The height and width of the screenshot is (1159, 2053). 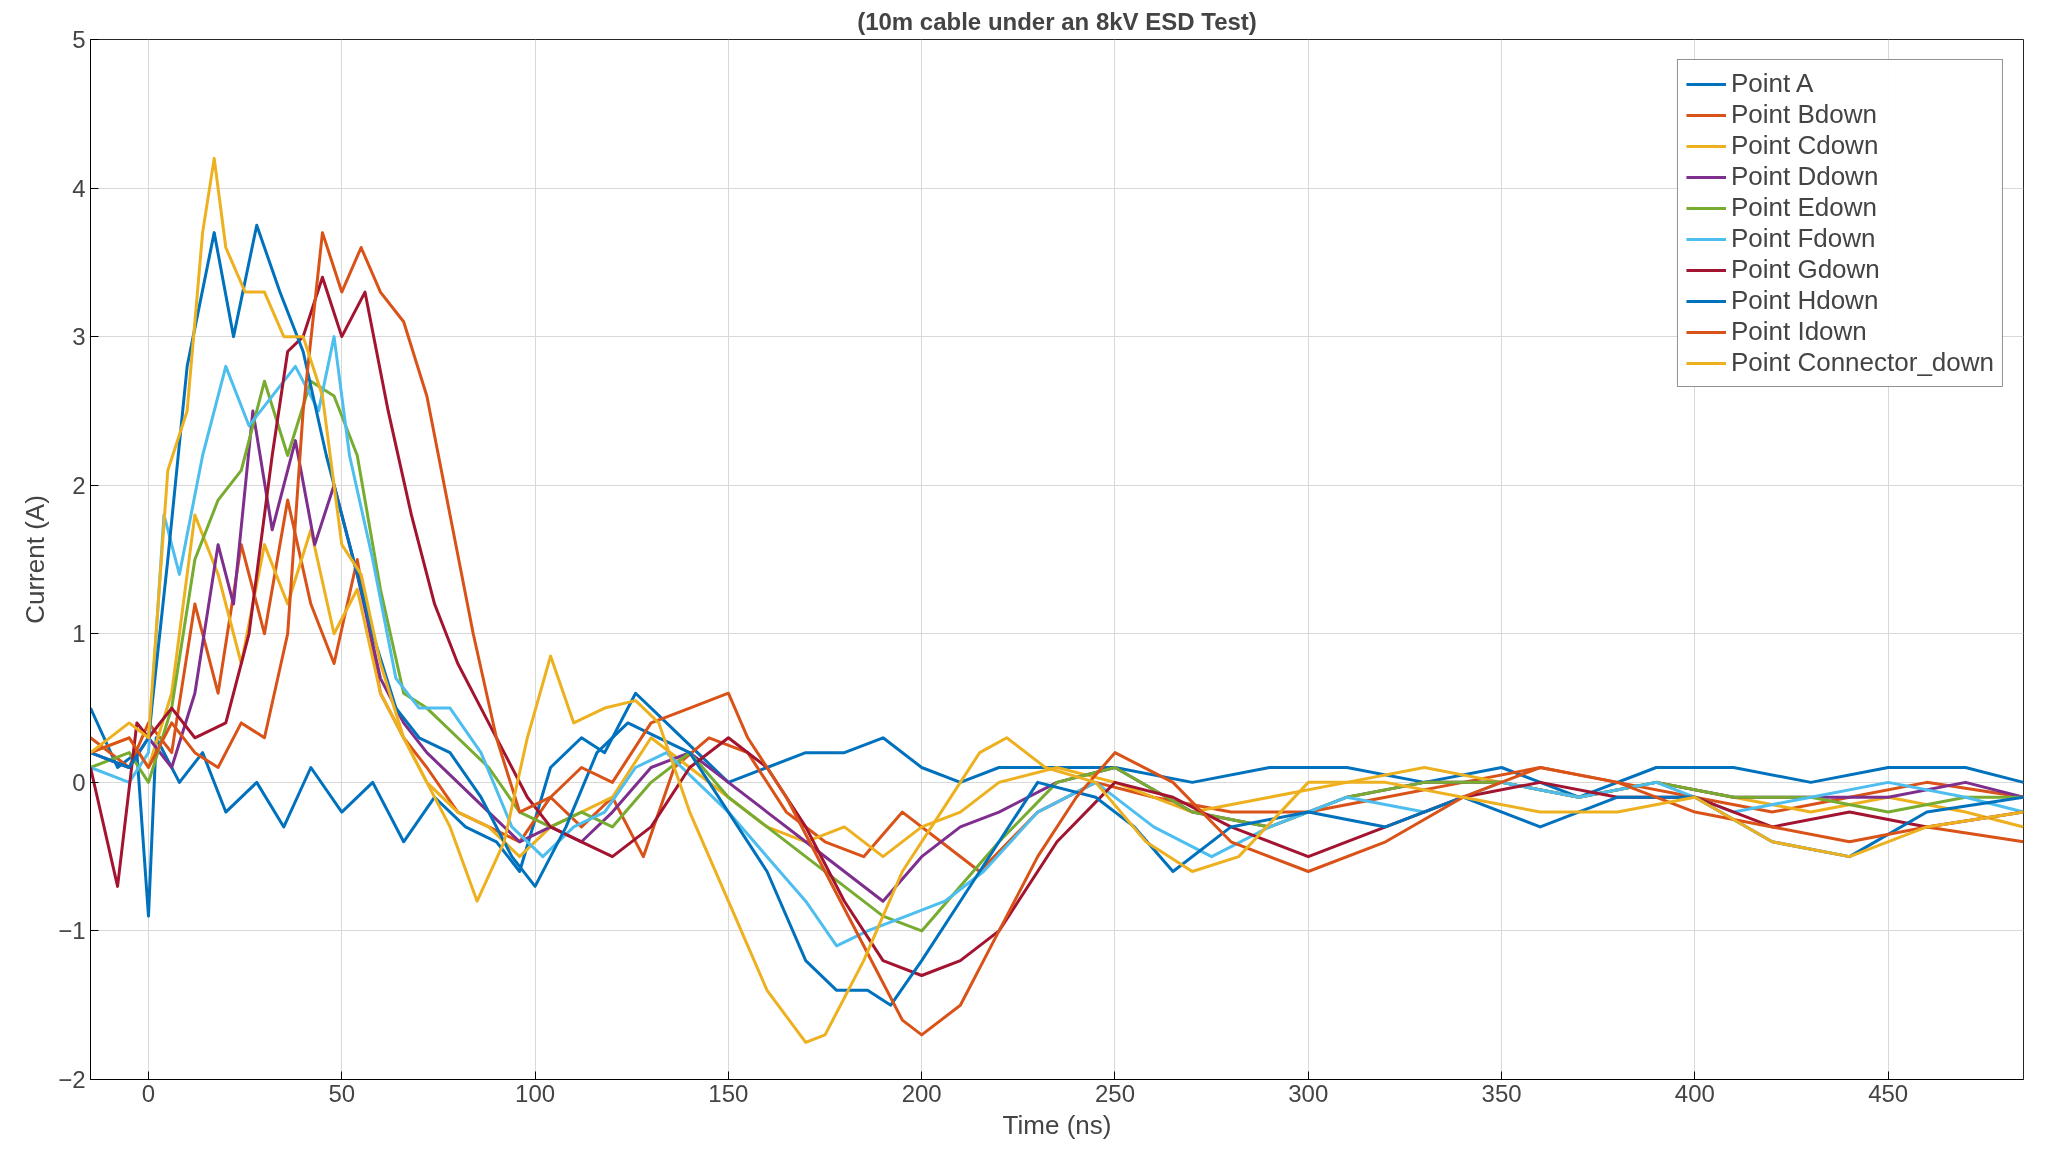 What do you see at coordinates (1798, 331) in the screenshot?
I see `legend-label: Point Idown` at bounding box center [1798, 331].